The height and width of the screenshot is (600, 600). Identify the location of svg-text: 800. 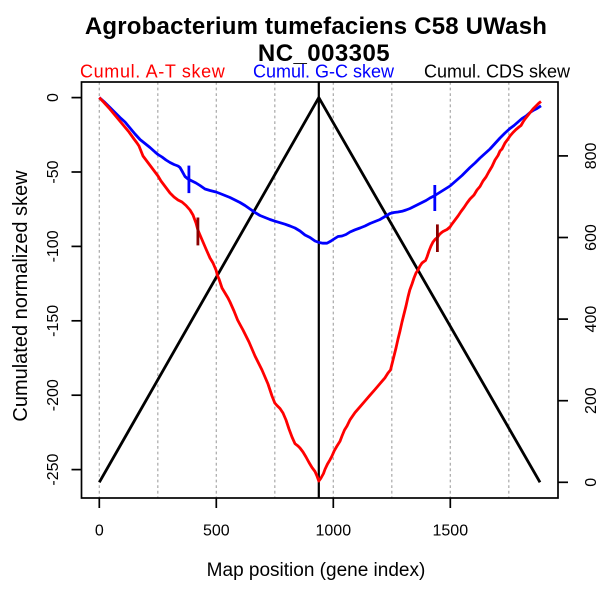
(591, 155).